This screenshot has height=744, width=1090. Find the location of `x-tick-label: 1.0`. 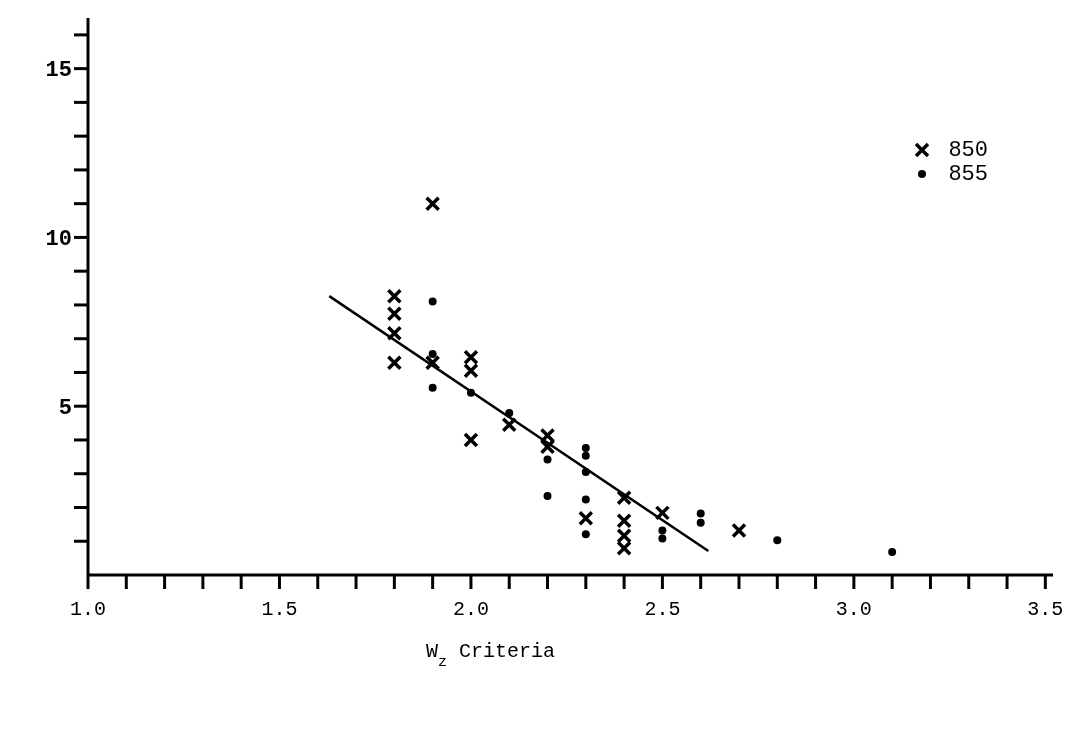

x-tick-label: 1.0 is located at coordinates (88, 610).